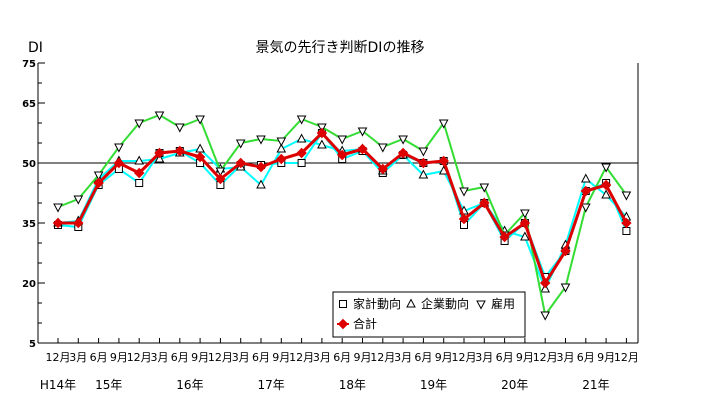 The height and width of the screenshot is (416, 718). I want to click on chart-title: 景気の先行き判断DIの推移, so click(340, 48).